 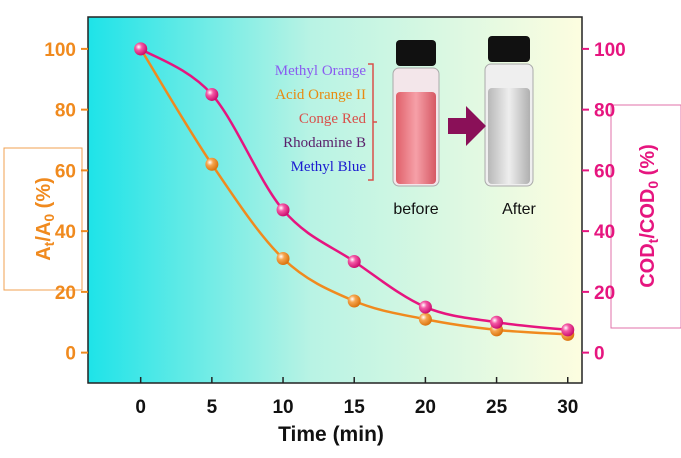 What do you see at coordinates (519, 209) in the screenshot?
I see `vial-label: After` at bounding box center [519, 209].